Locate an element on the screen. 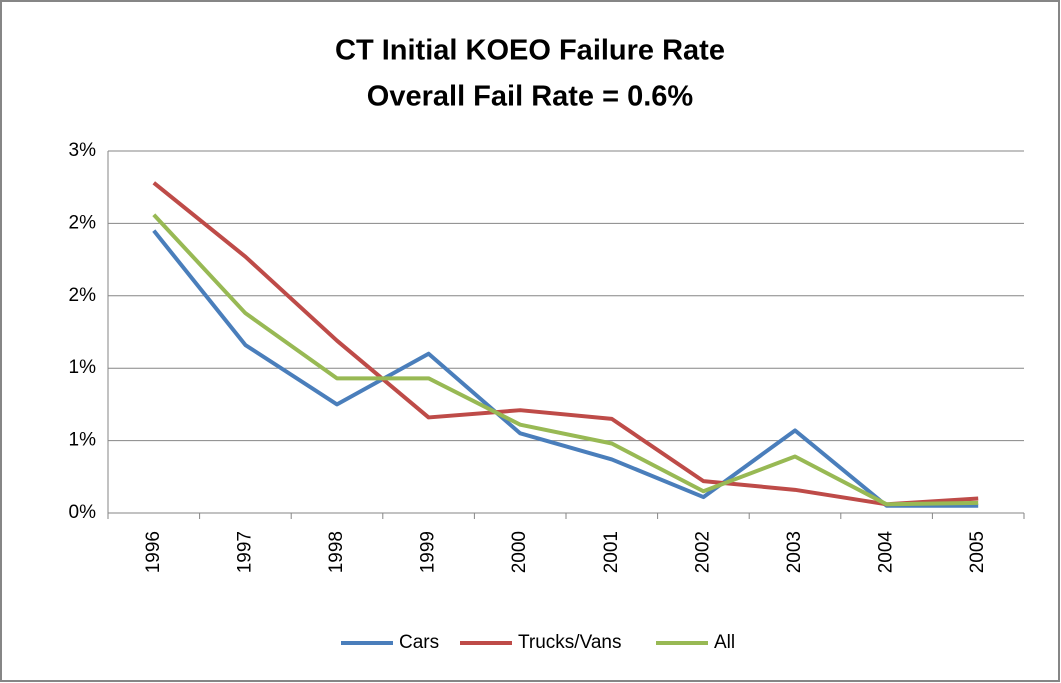 The image size is (1061, 683). legend-label: Trucks/Vans is located at coordinates (569, 642).